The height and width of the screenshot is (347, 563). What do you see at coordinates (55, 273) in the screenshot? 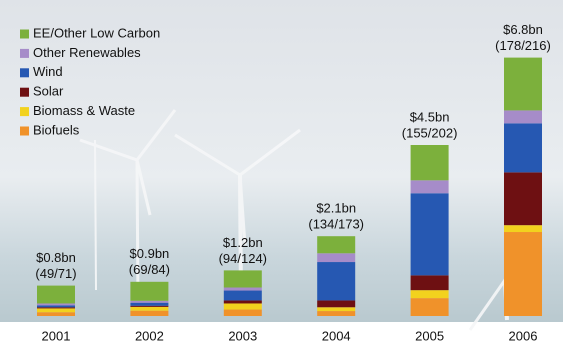
I see `deal-label: (49/71)` at bounding box center [55, 273].